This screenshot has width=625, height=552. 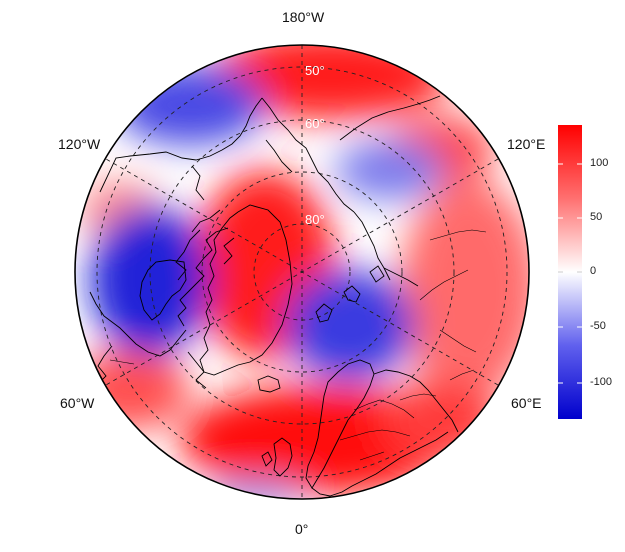 What do you see at coordinates (163, 290) in the screenshot?
I see `coastline-hudson-bay` at bounding box center [163, 290].